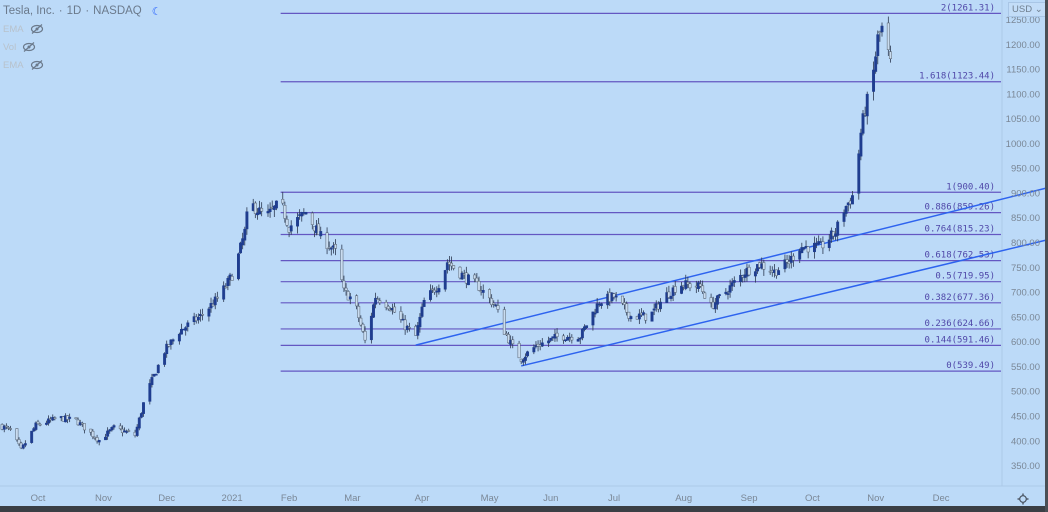  I want to click on indicator-vol: Vol, so click(82, 47).